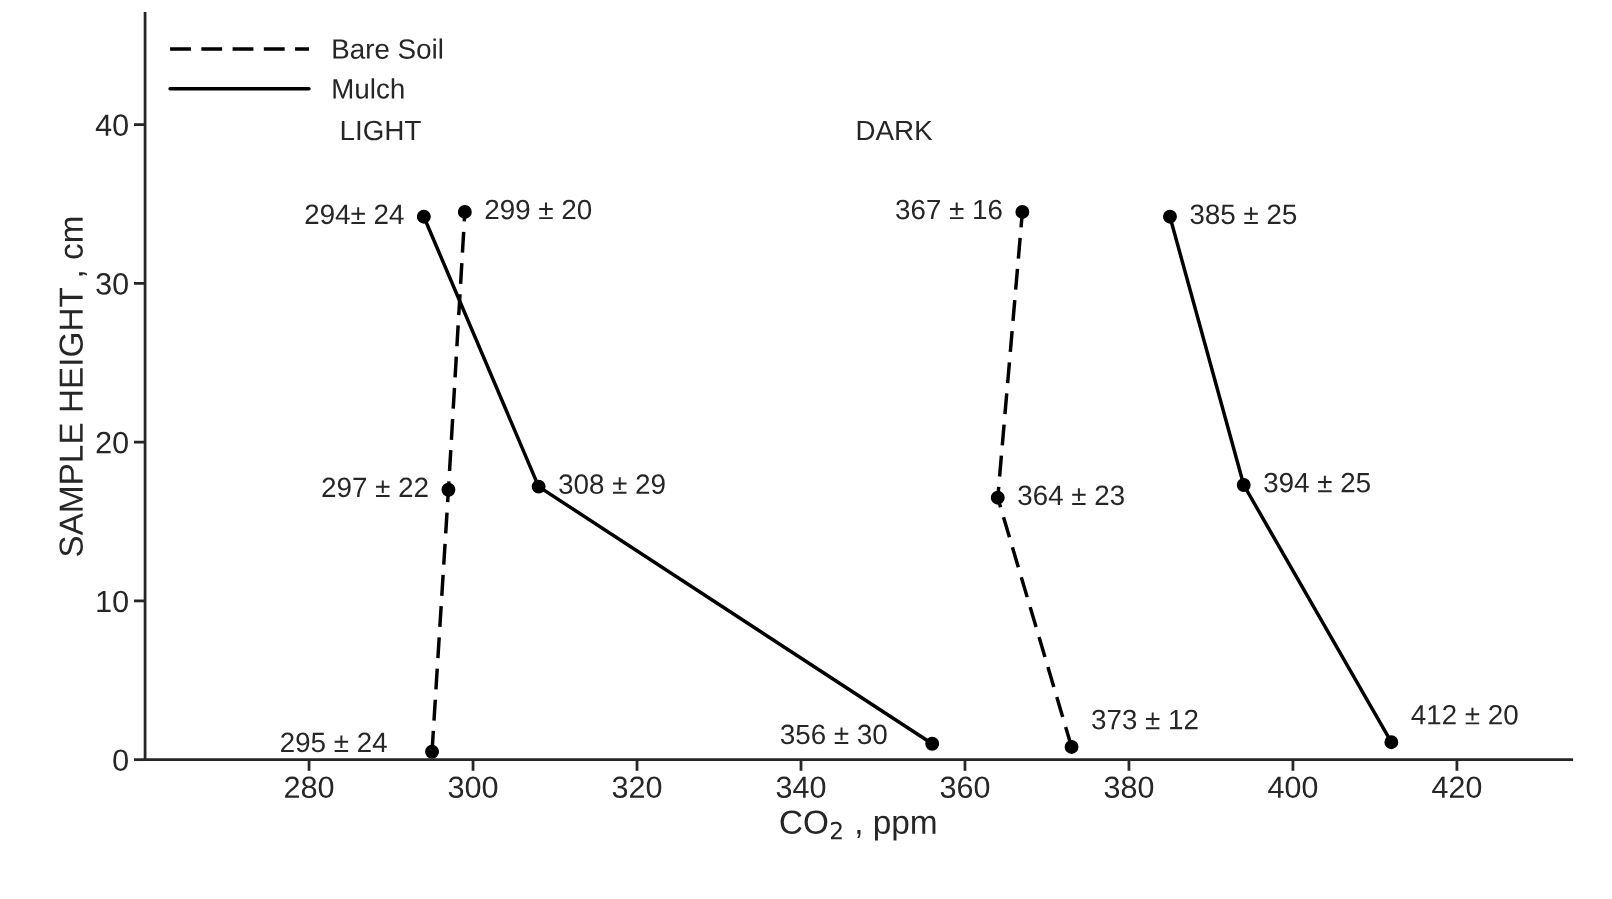 This screenshot has height=899, width=1612. I want to click on x-tick-label: 280, so click(309, 787).